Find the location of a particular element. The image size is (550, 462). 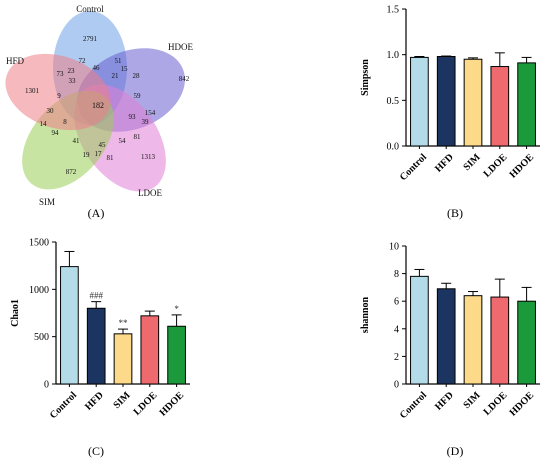

venn-region-count: 59 is located at coordinates (138, 96).